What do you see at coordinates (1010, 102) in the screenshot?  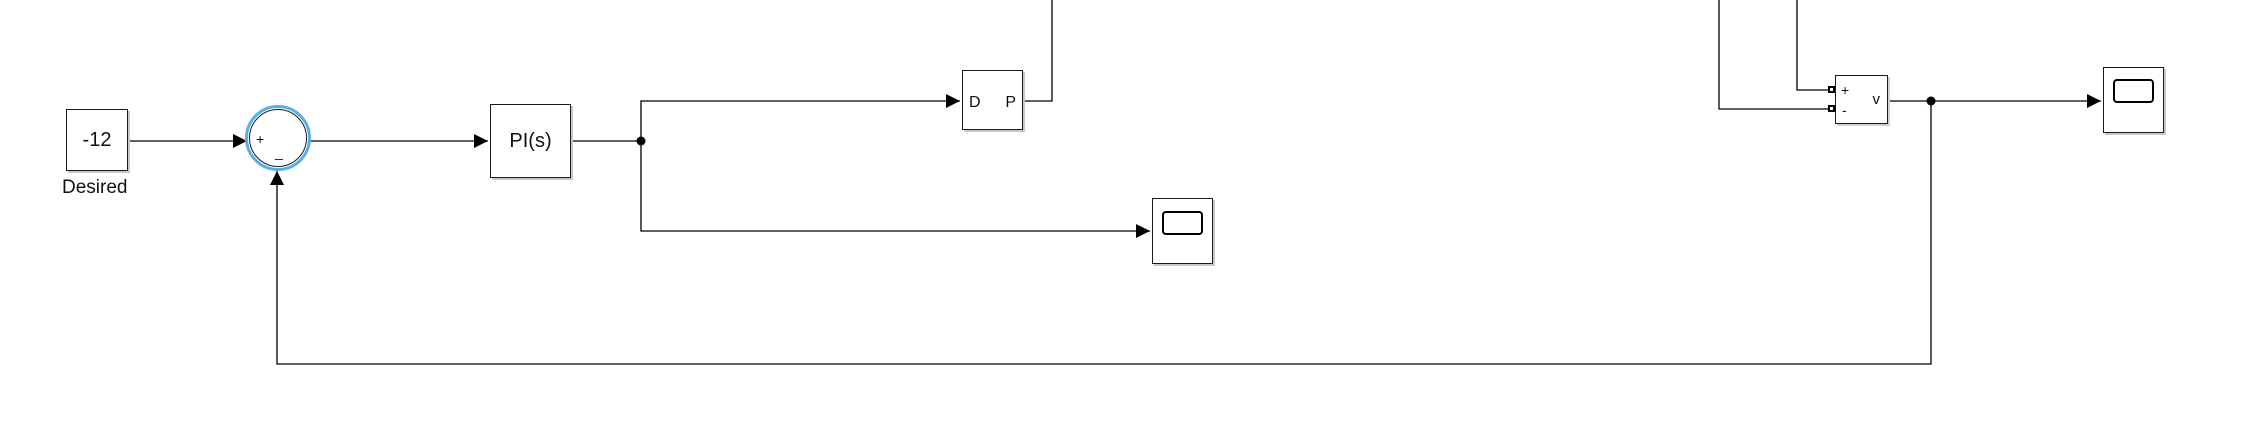 I see `dp-right-port-label: P` at bounding box center [1010, 102].